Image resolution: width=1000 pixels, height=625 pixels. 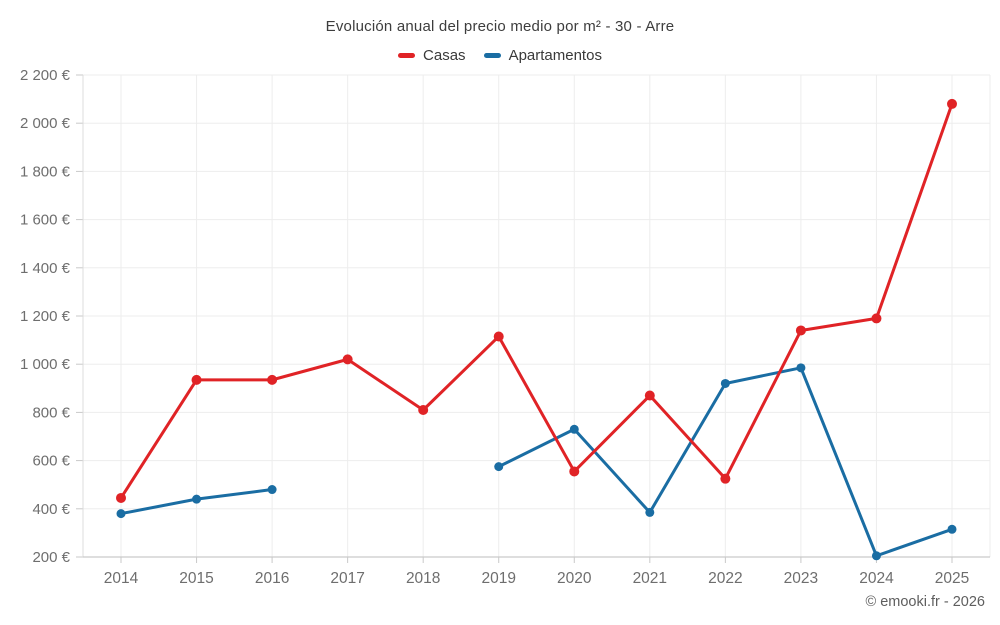 I want to click on legend-item-casas: Casas, so click(x=432, y=55).